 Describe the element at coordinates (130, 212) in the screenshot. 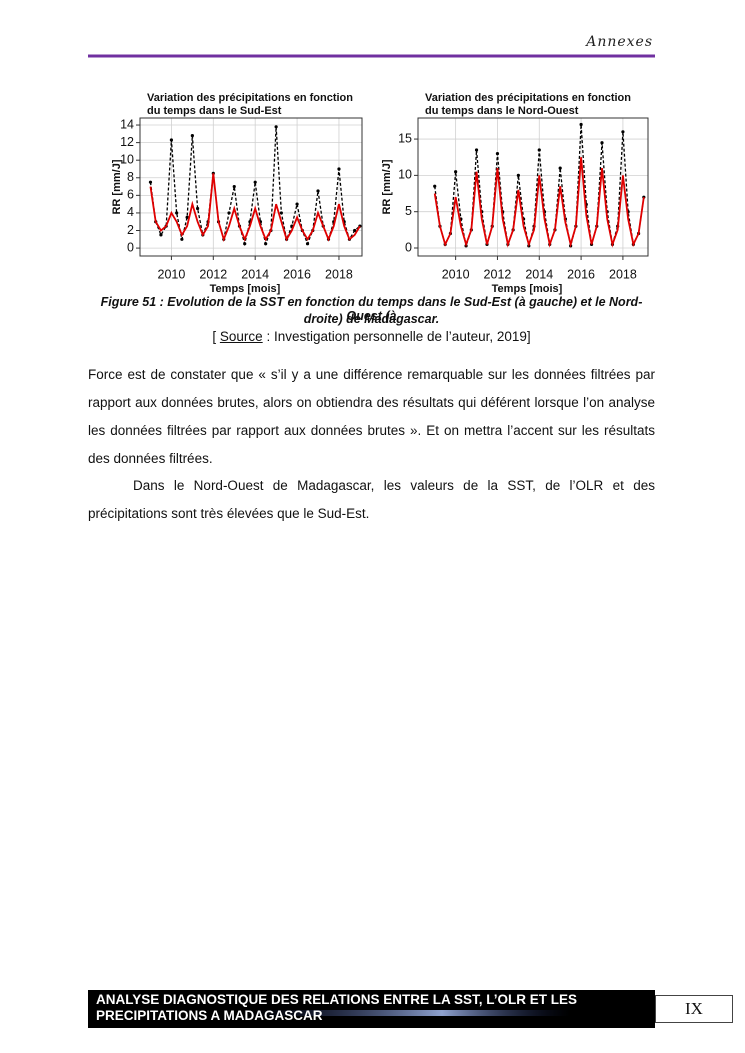

I see `y-tick-label: 4` at that location.